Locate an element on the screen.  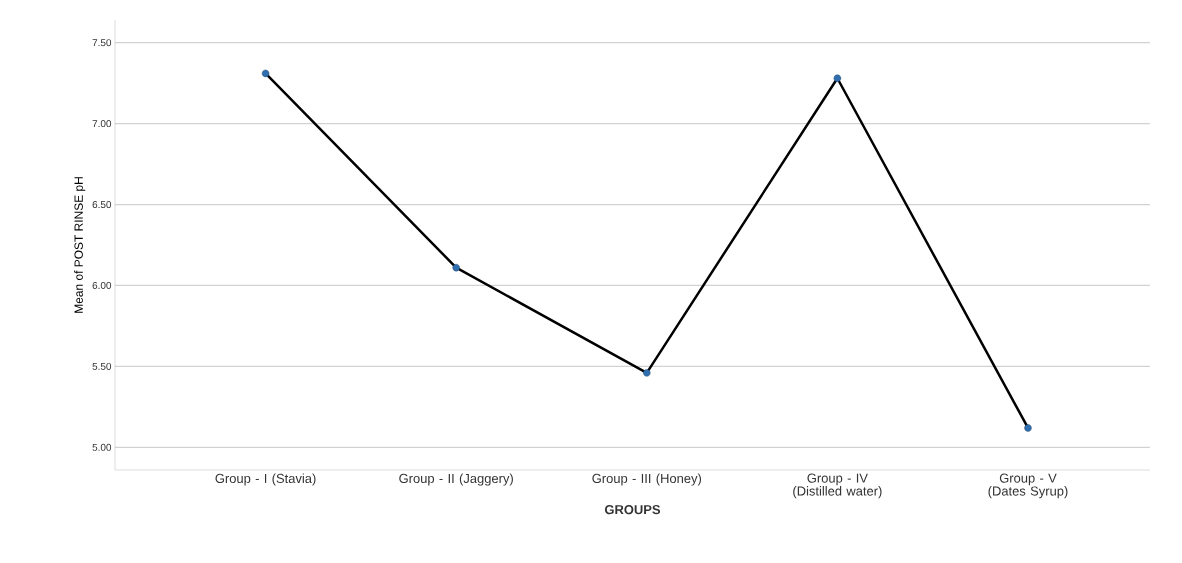
x-axis-title: GROUPS is located at coordinates (632, 510).